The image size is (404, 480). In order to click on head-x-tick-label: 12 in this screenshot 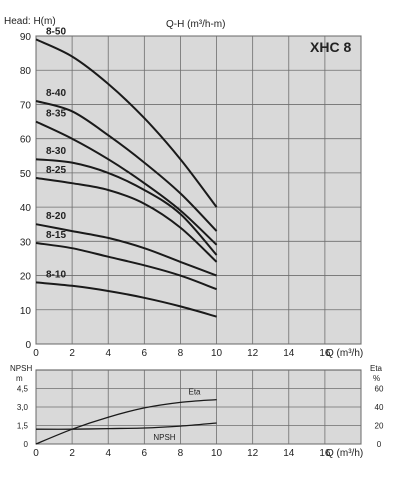, I will do `click(253, 353)`.